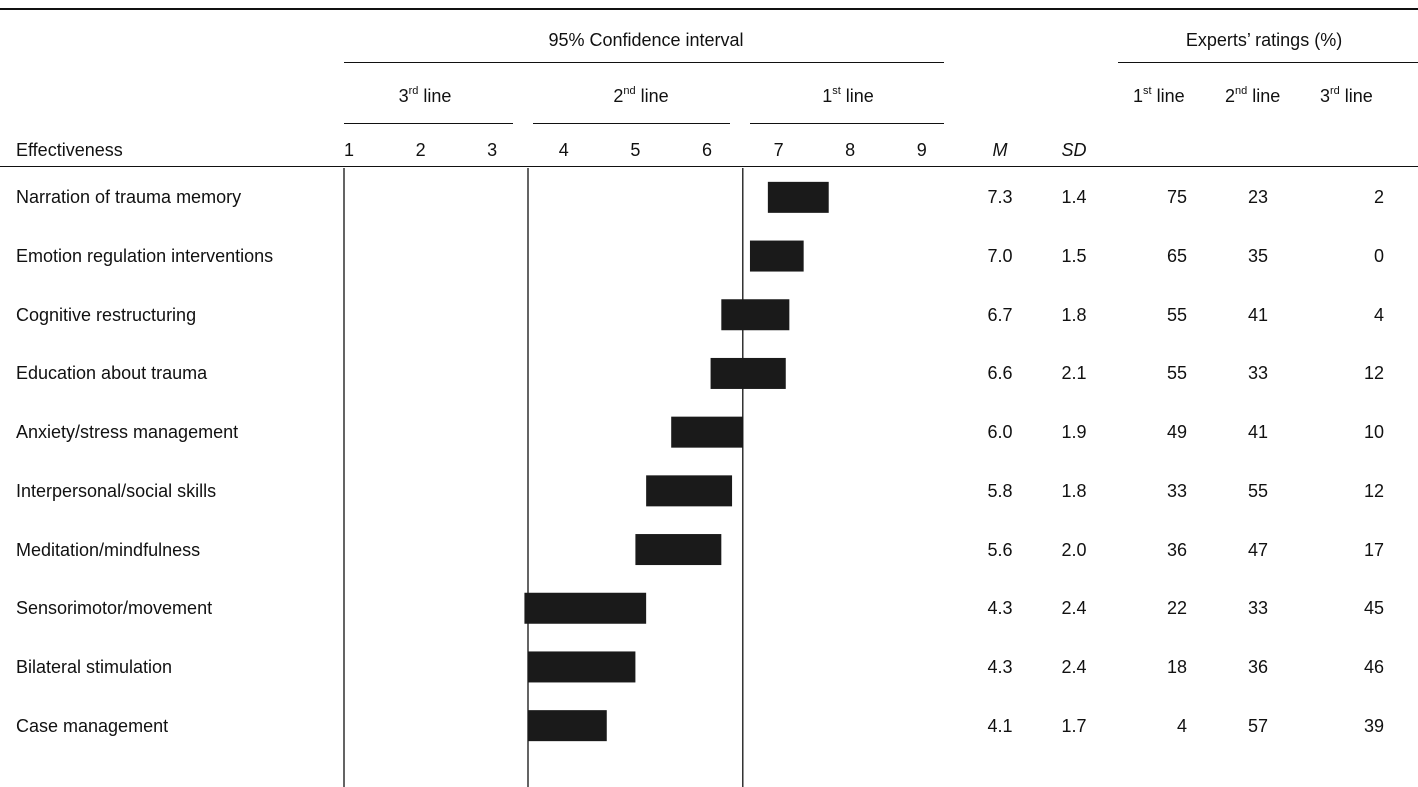  I want to click on mean-value: 5.6, so click(1000, 549).